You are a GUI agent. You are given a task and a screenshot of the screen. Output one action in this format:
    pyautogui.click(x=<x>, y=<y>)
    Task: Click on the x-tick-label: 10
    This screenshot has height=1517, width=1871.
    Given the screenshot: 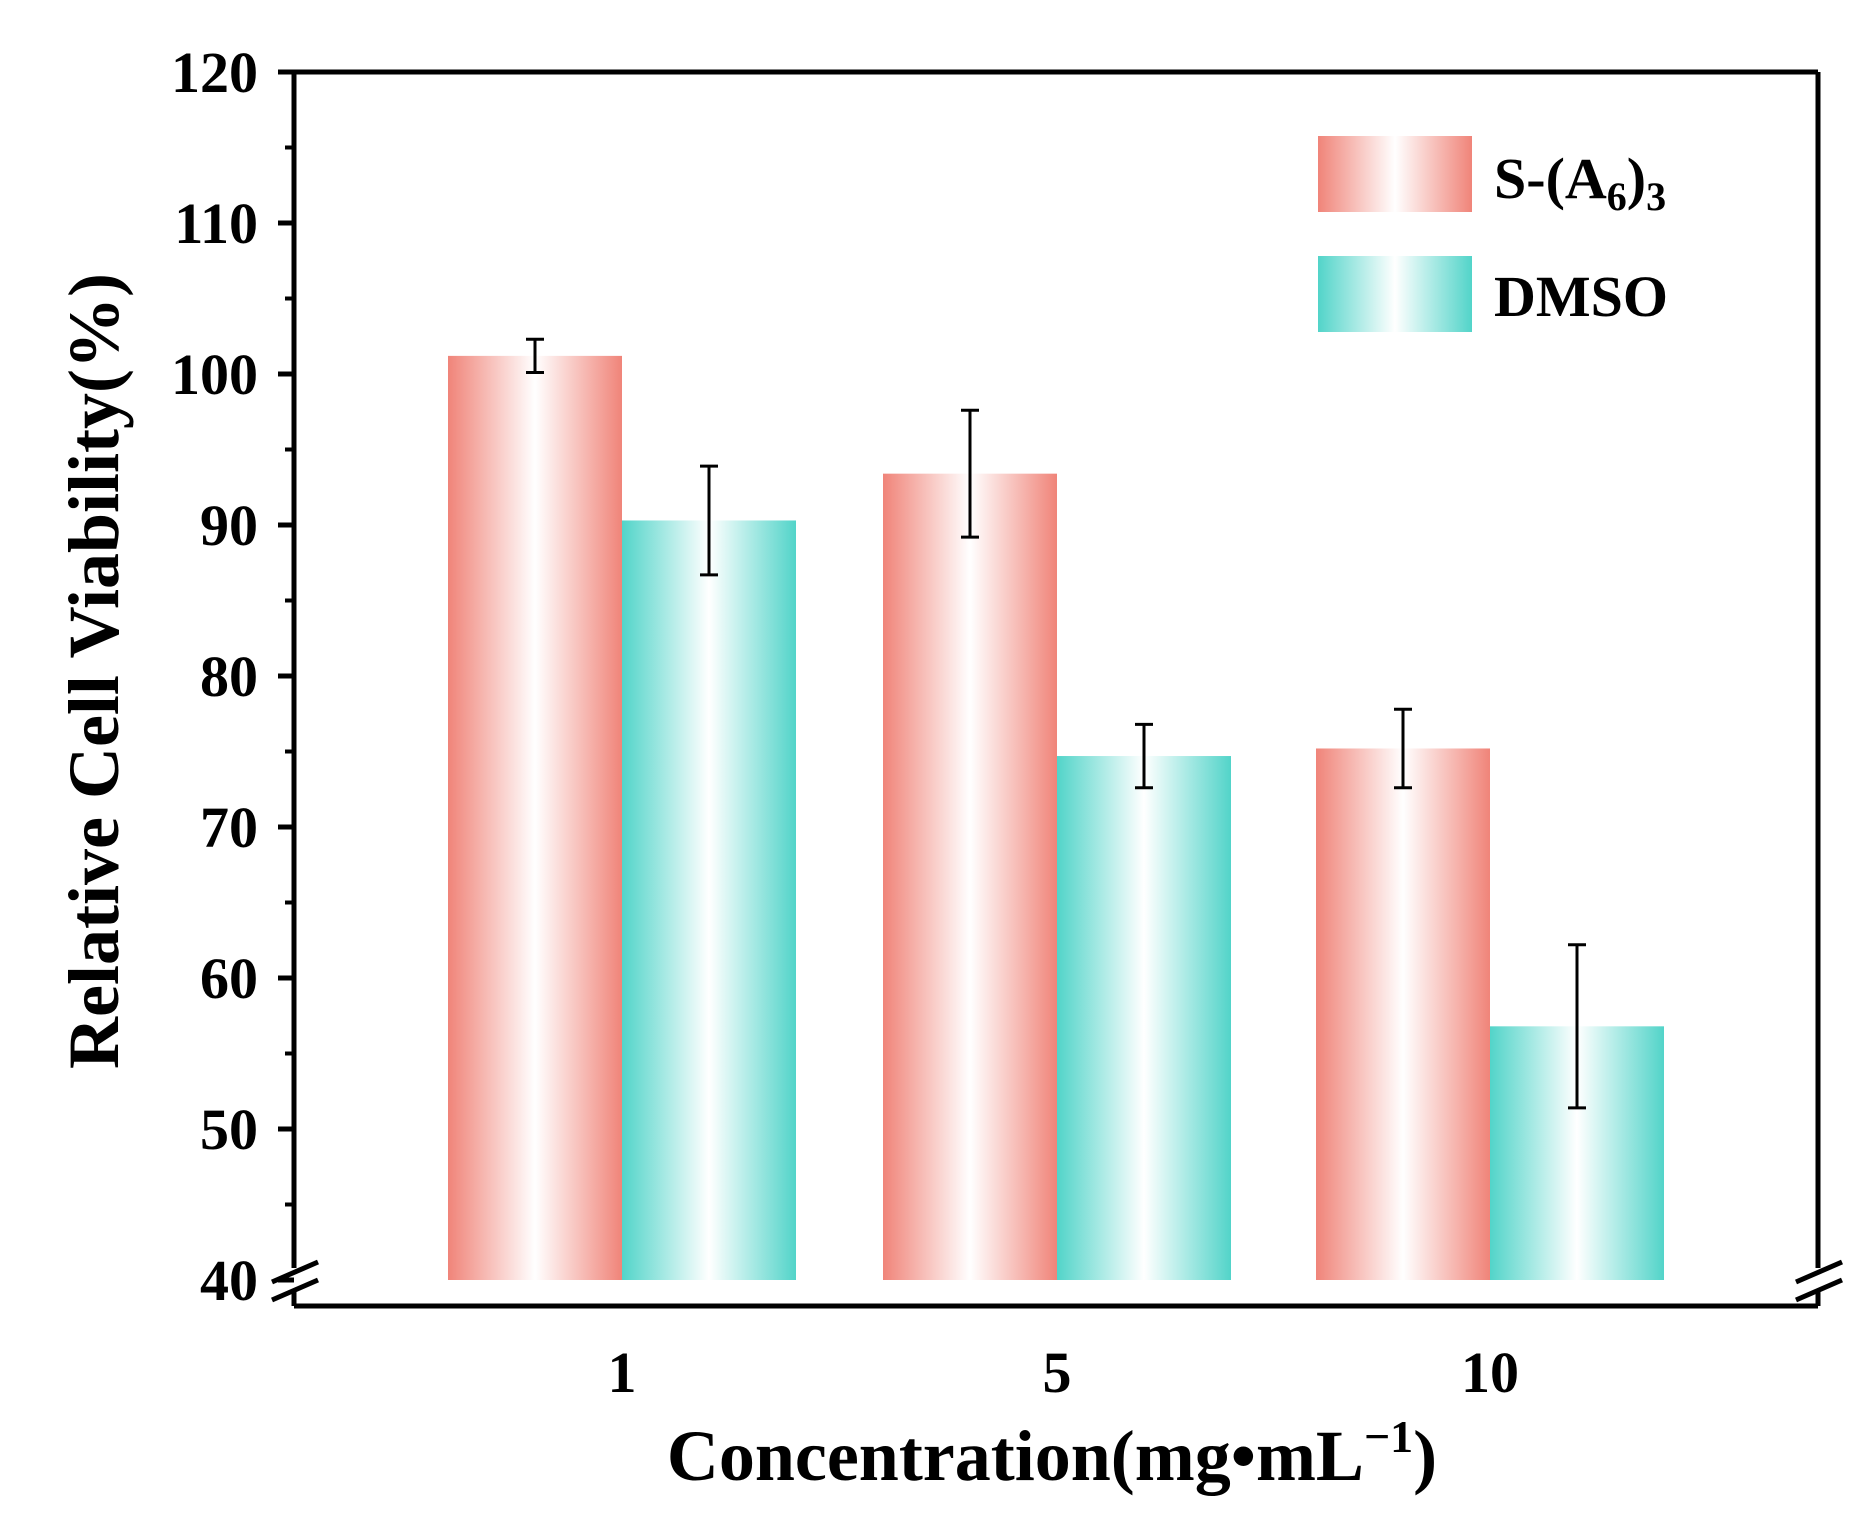 What is the action you would take?
    pyautogui.click(x=1490, y=1372)
    